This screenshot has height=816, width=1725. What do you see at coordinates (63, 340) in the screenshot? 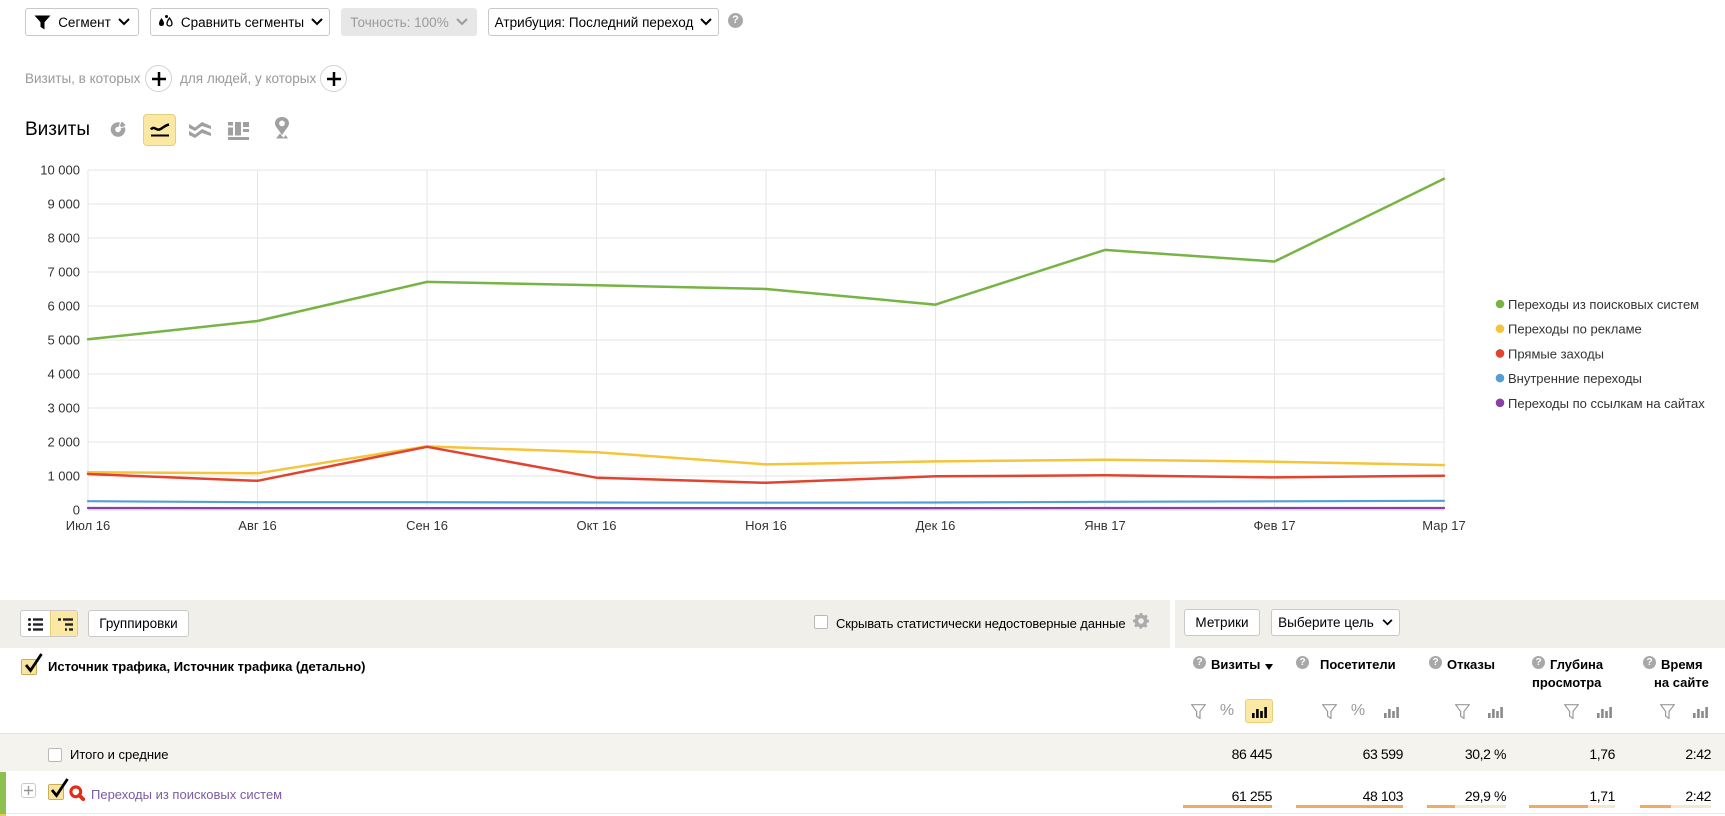
I see `svg-text: 5 000` at bounding box center [63, 340].